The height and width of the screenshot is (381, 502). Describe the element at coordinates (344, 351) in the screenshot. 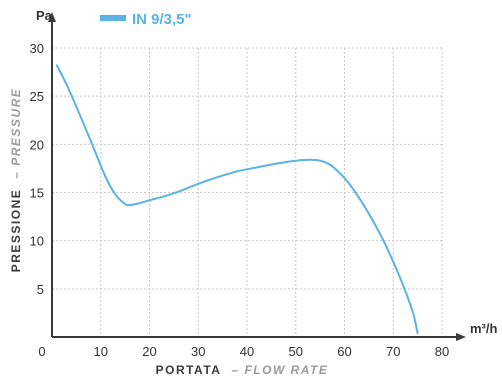

I see `x-tick-label-60: 60` at that location.